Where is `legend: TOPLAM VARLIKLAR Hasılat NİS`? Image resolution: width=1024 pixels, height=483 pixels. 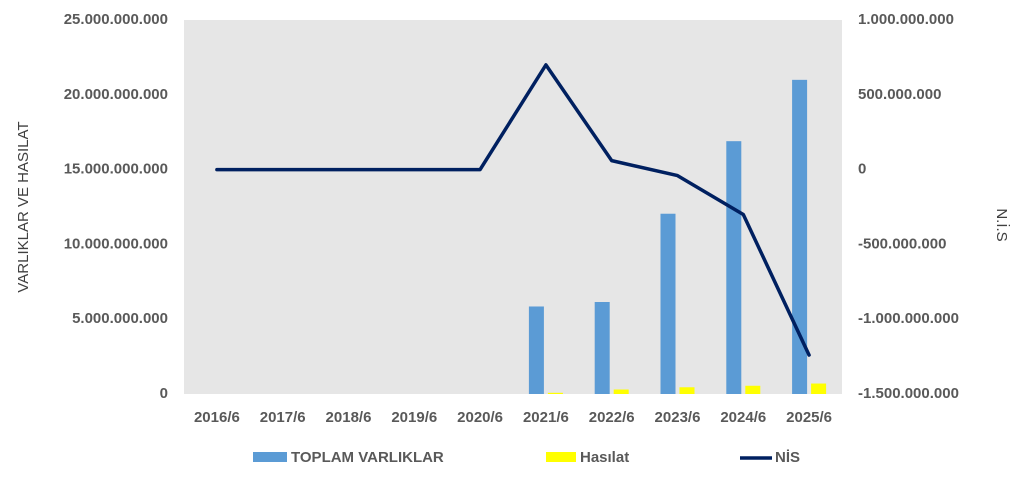 legend: TOPLAM VARLIKLAR Hasılat NİS is located at coordinates (526, 457).